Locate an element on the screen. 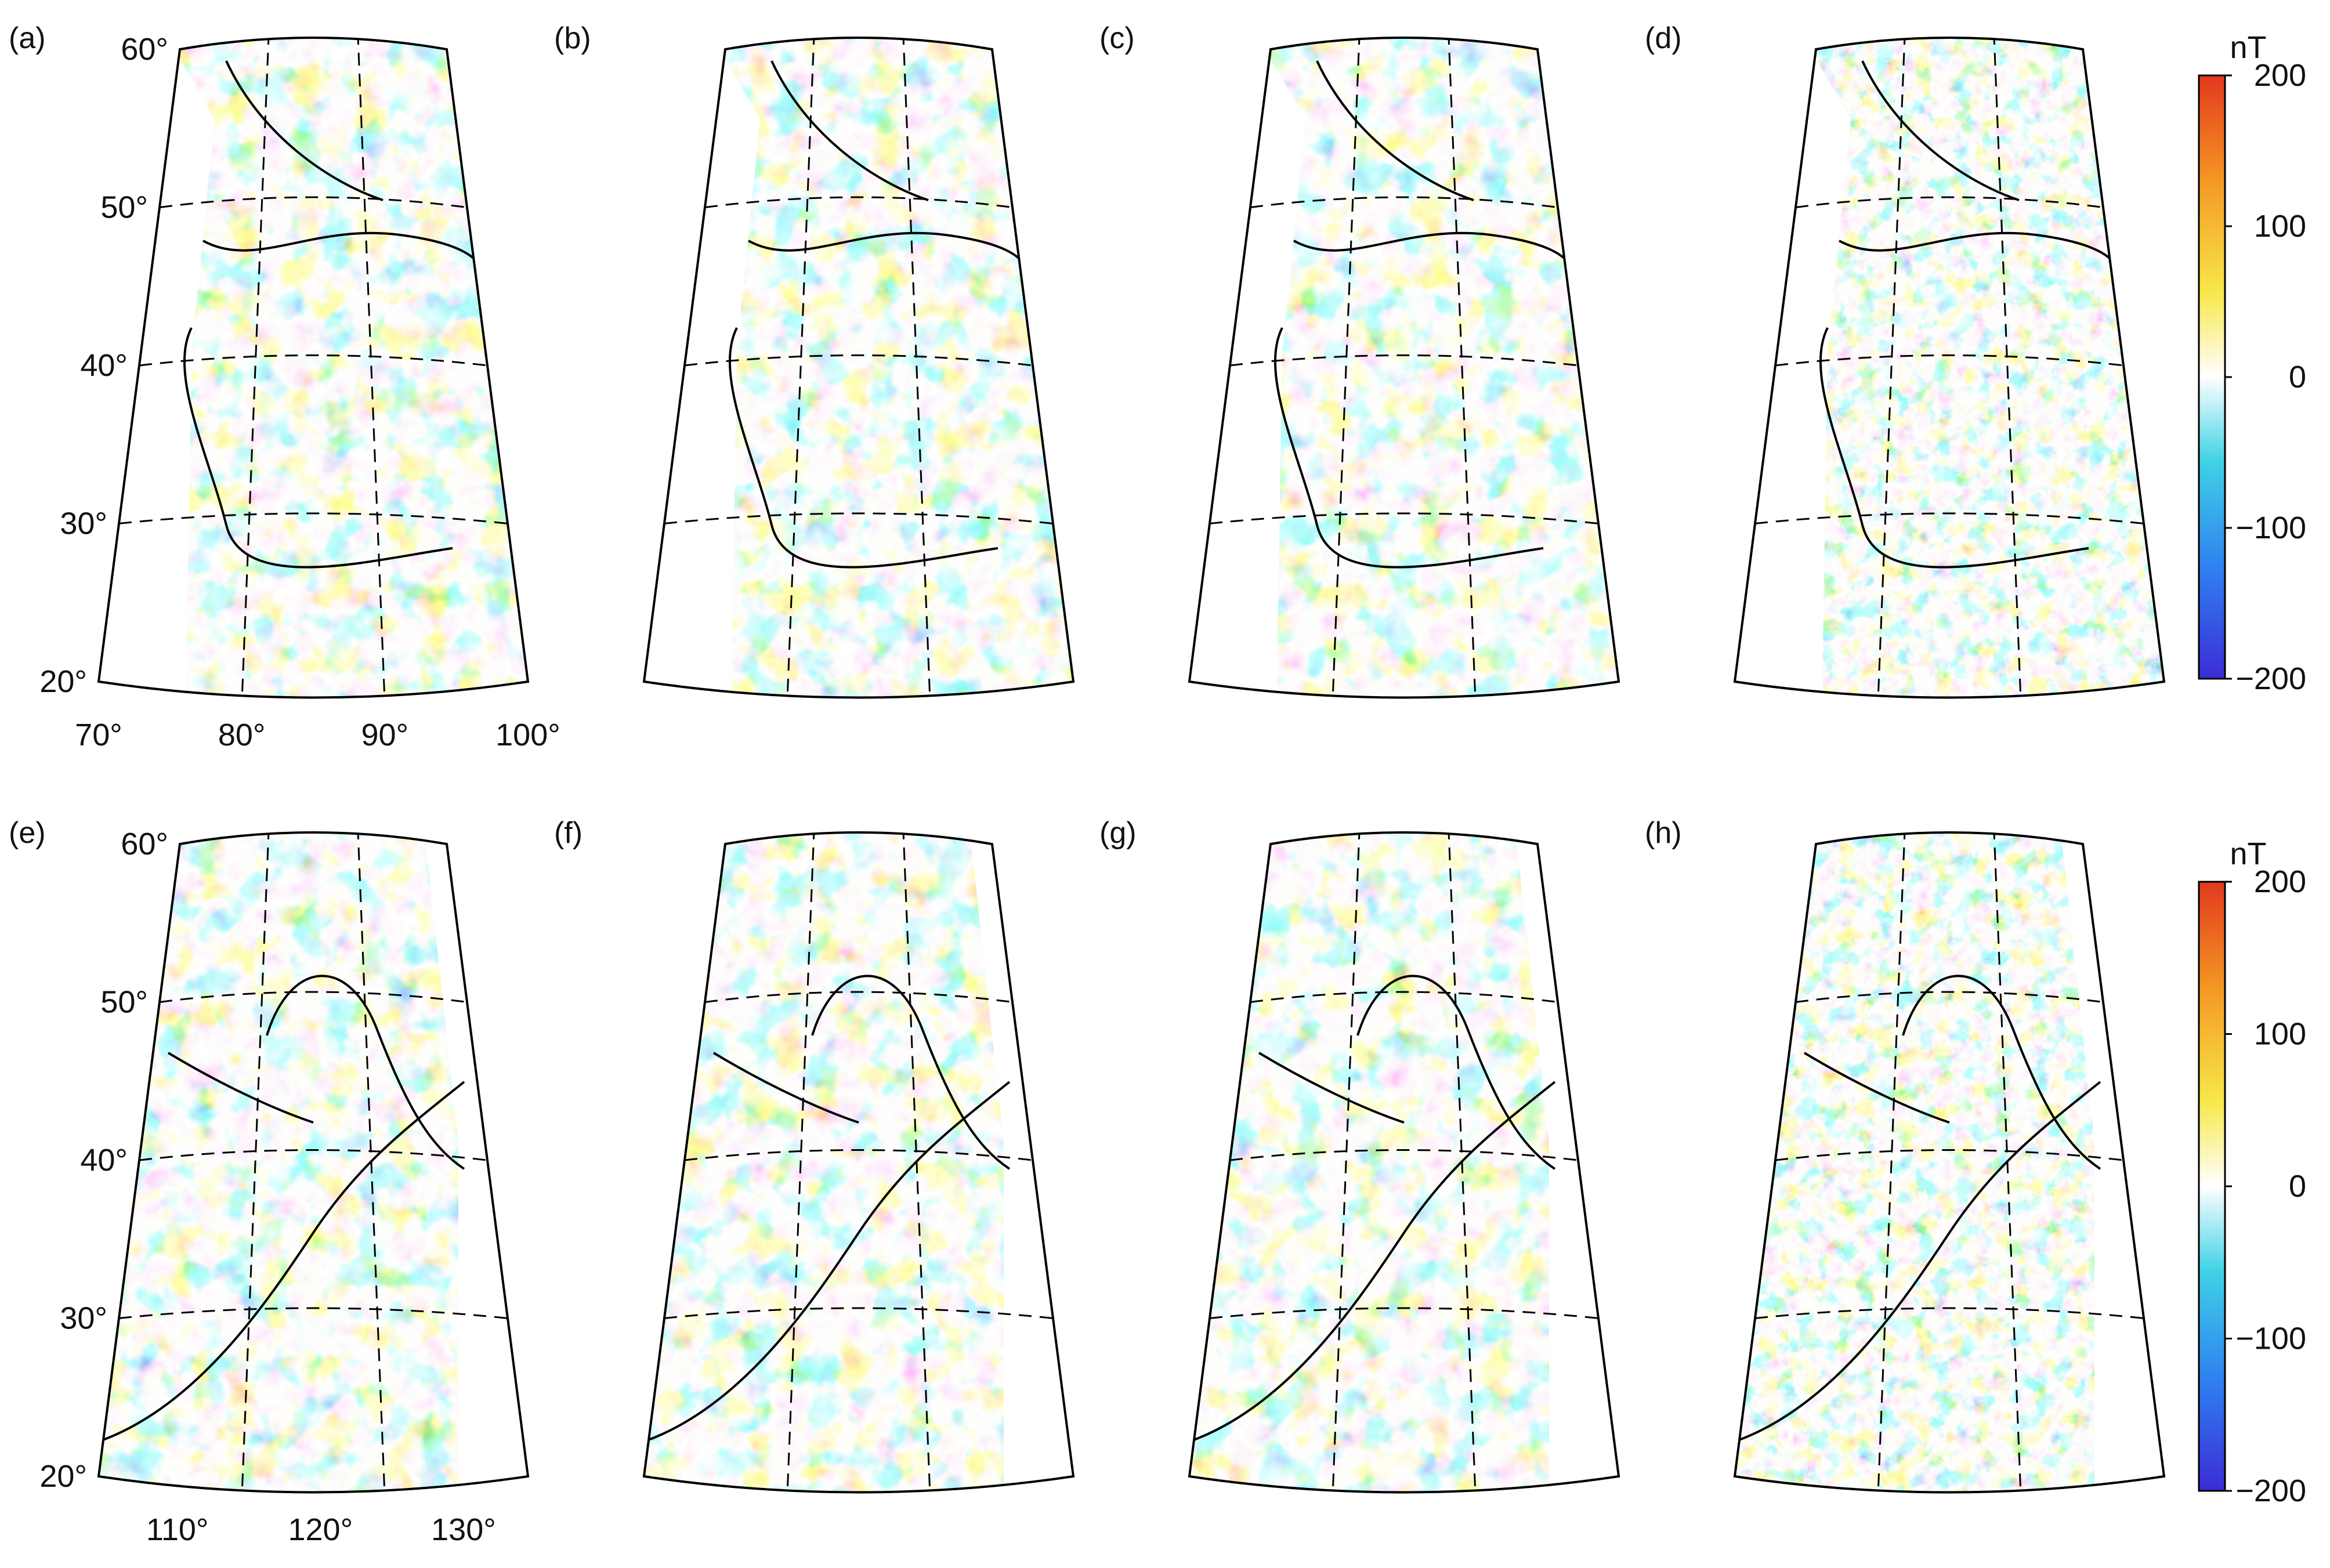  lon-tick-label: 100° is located at coordinates (527, 735).